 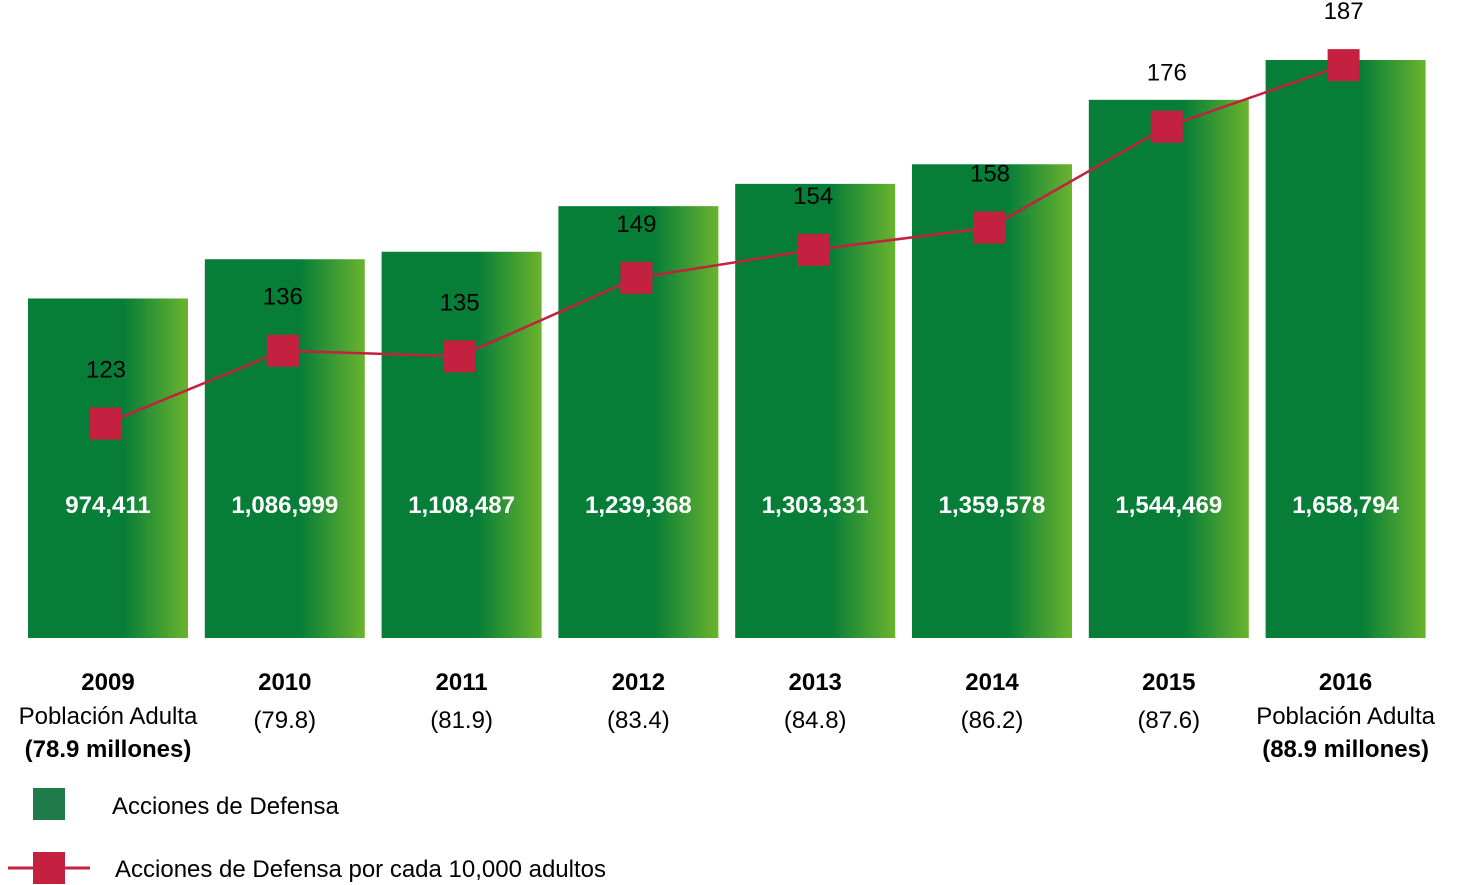 I want to click on line-value-label-2010: 136, so click(x=283, y=297).